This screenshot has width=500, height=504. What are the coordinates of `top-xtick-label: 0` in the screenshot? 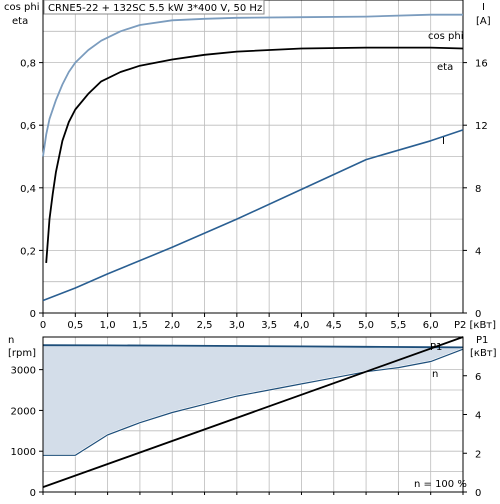 It's located at (43, 325).